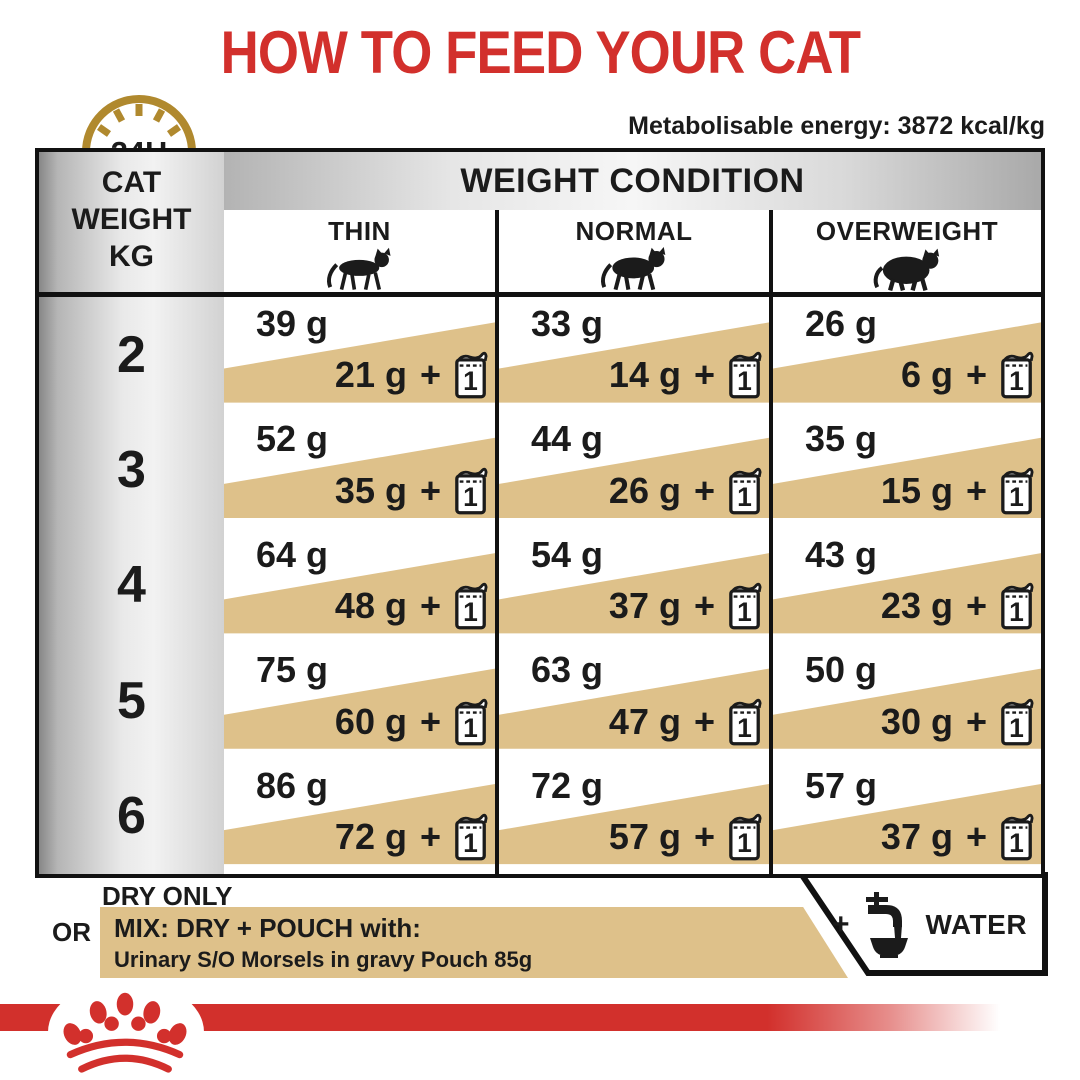 The image size is (1080, 1080). Describe the element at coordinates (411, 722) in the screenshot. I see `mix-amount: 60 g + 1` at that location.